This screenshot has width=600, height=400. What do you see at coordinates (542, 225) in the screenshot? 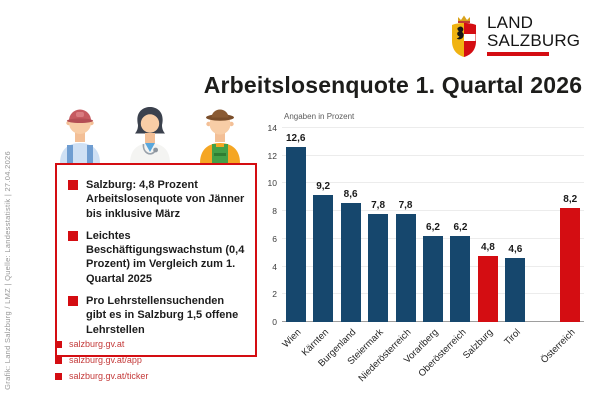
I see `bar-gap` at bounding box center [542, 225].